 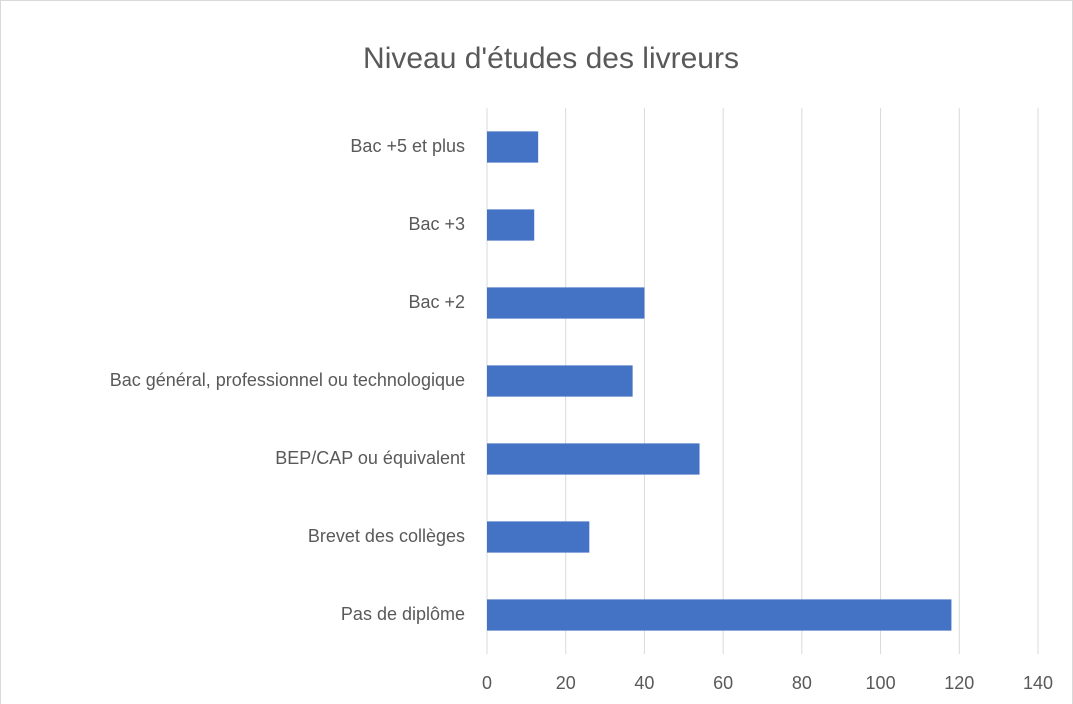 I want to click on y-tick-label: Brevet des collèges, so click(x=386, y=536).